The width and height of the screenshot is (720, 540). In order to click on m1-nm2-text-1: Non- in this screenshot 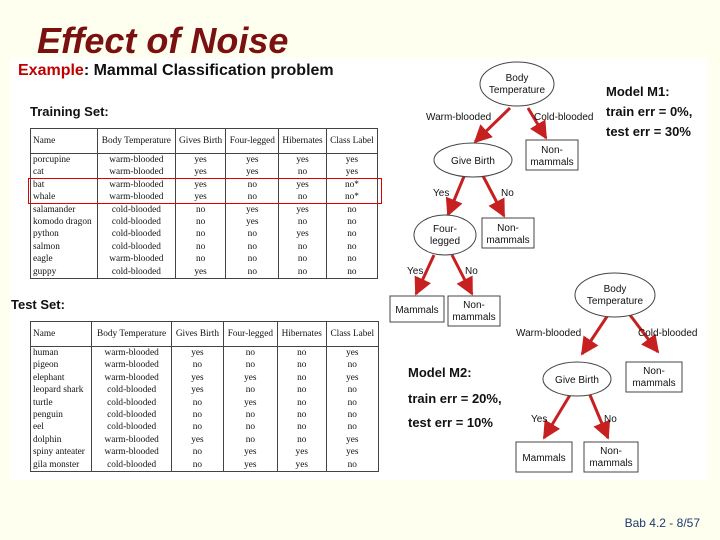, I will do `click(508, 228)`.